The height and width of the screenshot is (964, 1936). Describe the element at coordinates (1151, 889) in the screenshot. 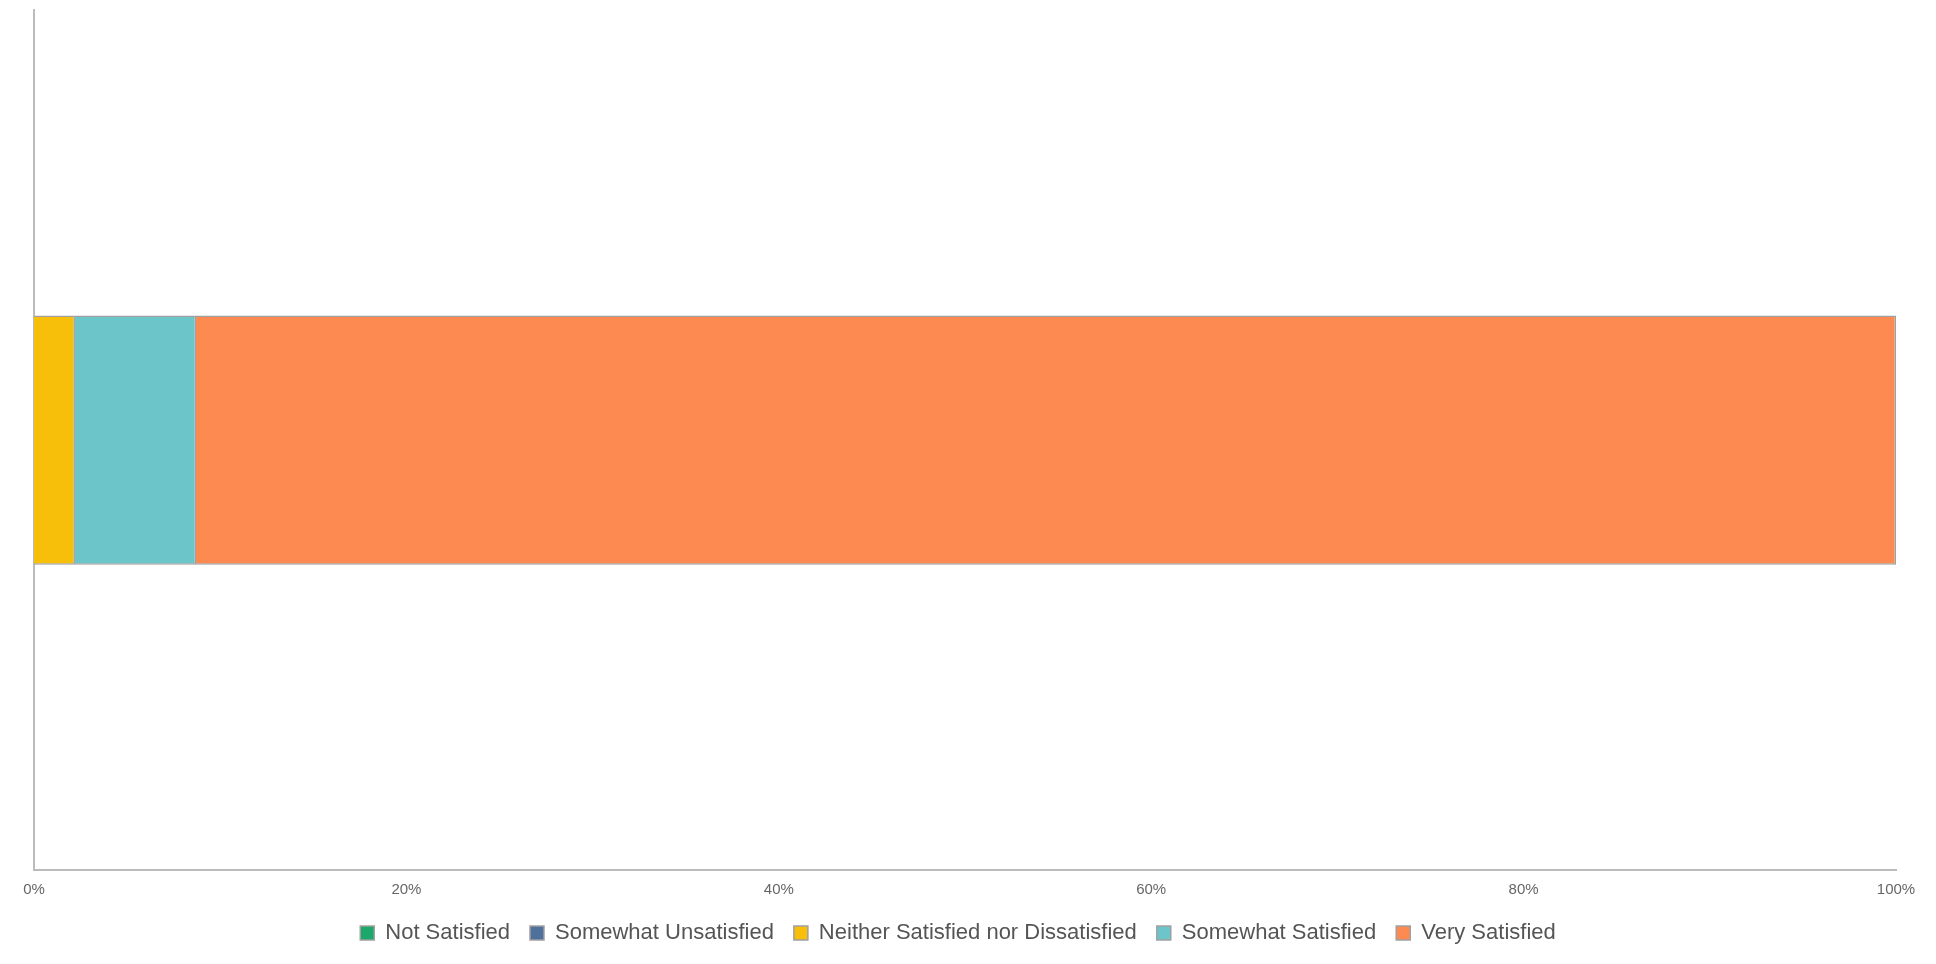

I see `x-tick-label: 60%` at that location.